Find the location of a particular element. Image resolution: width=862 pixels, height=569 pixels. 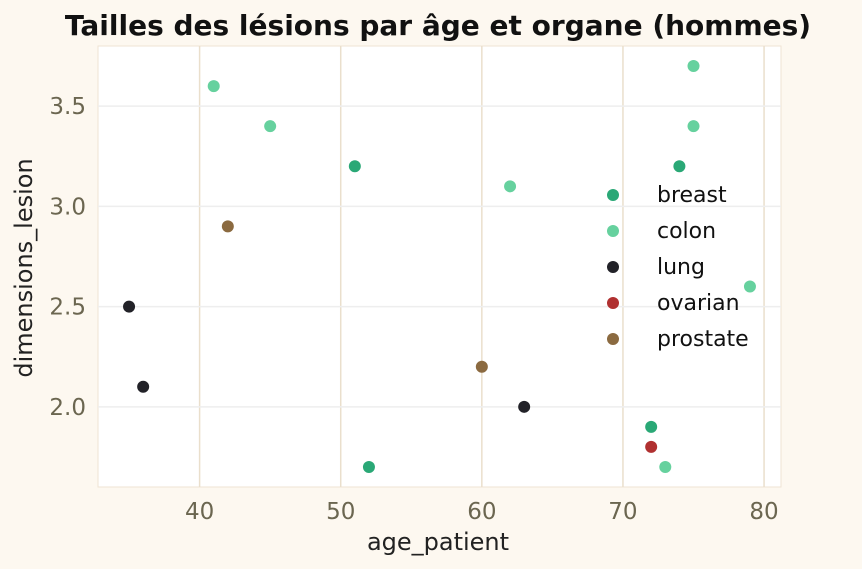

x-tick-label: 70 is located at coordinates (622, 512).